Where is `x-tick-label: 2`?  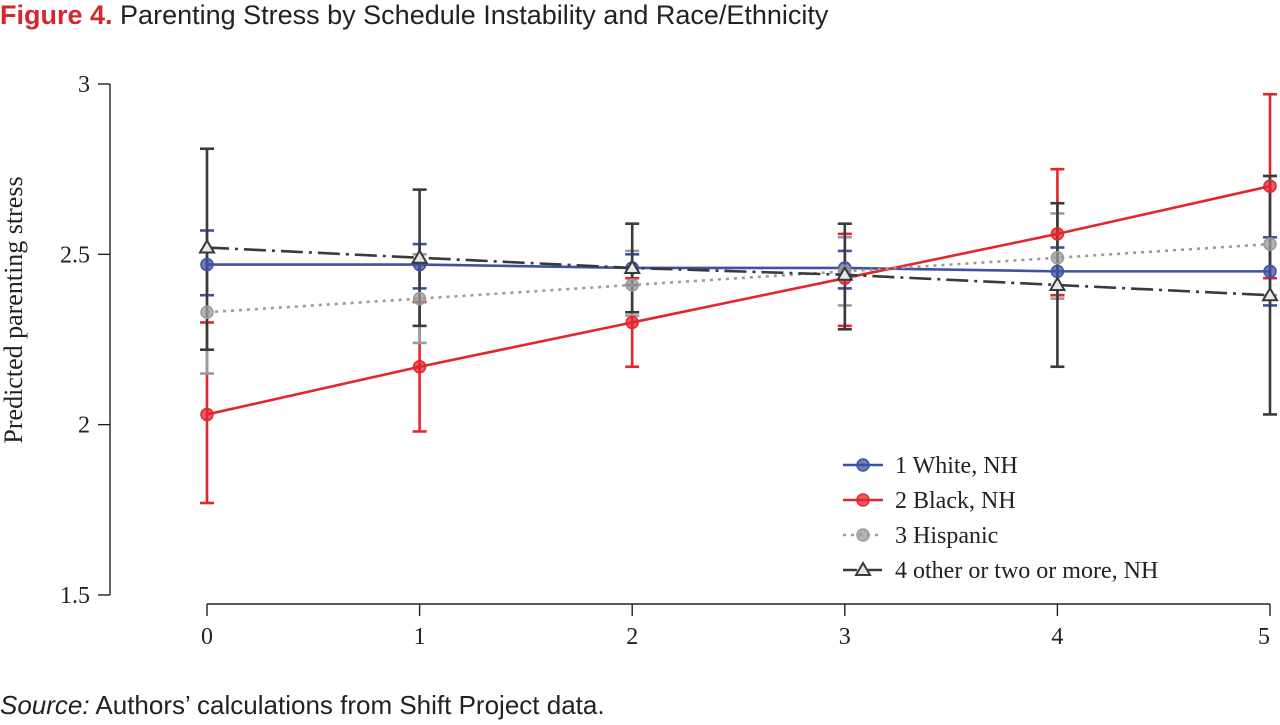 x-tick-label: 2 is located at coordinates (632, 637).